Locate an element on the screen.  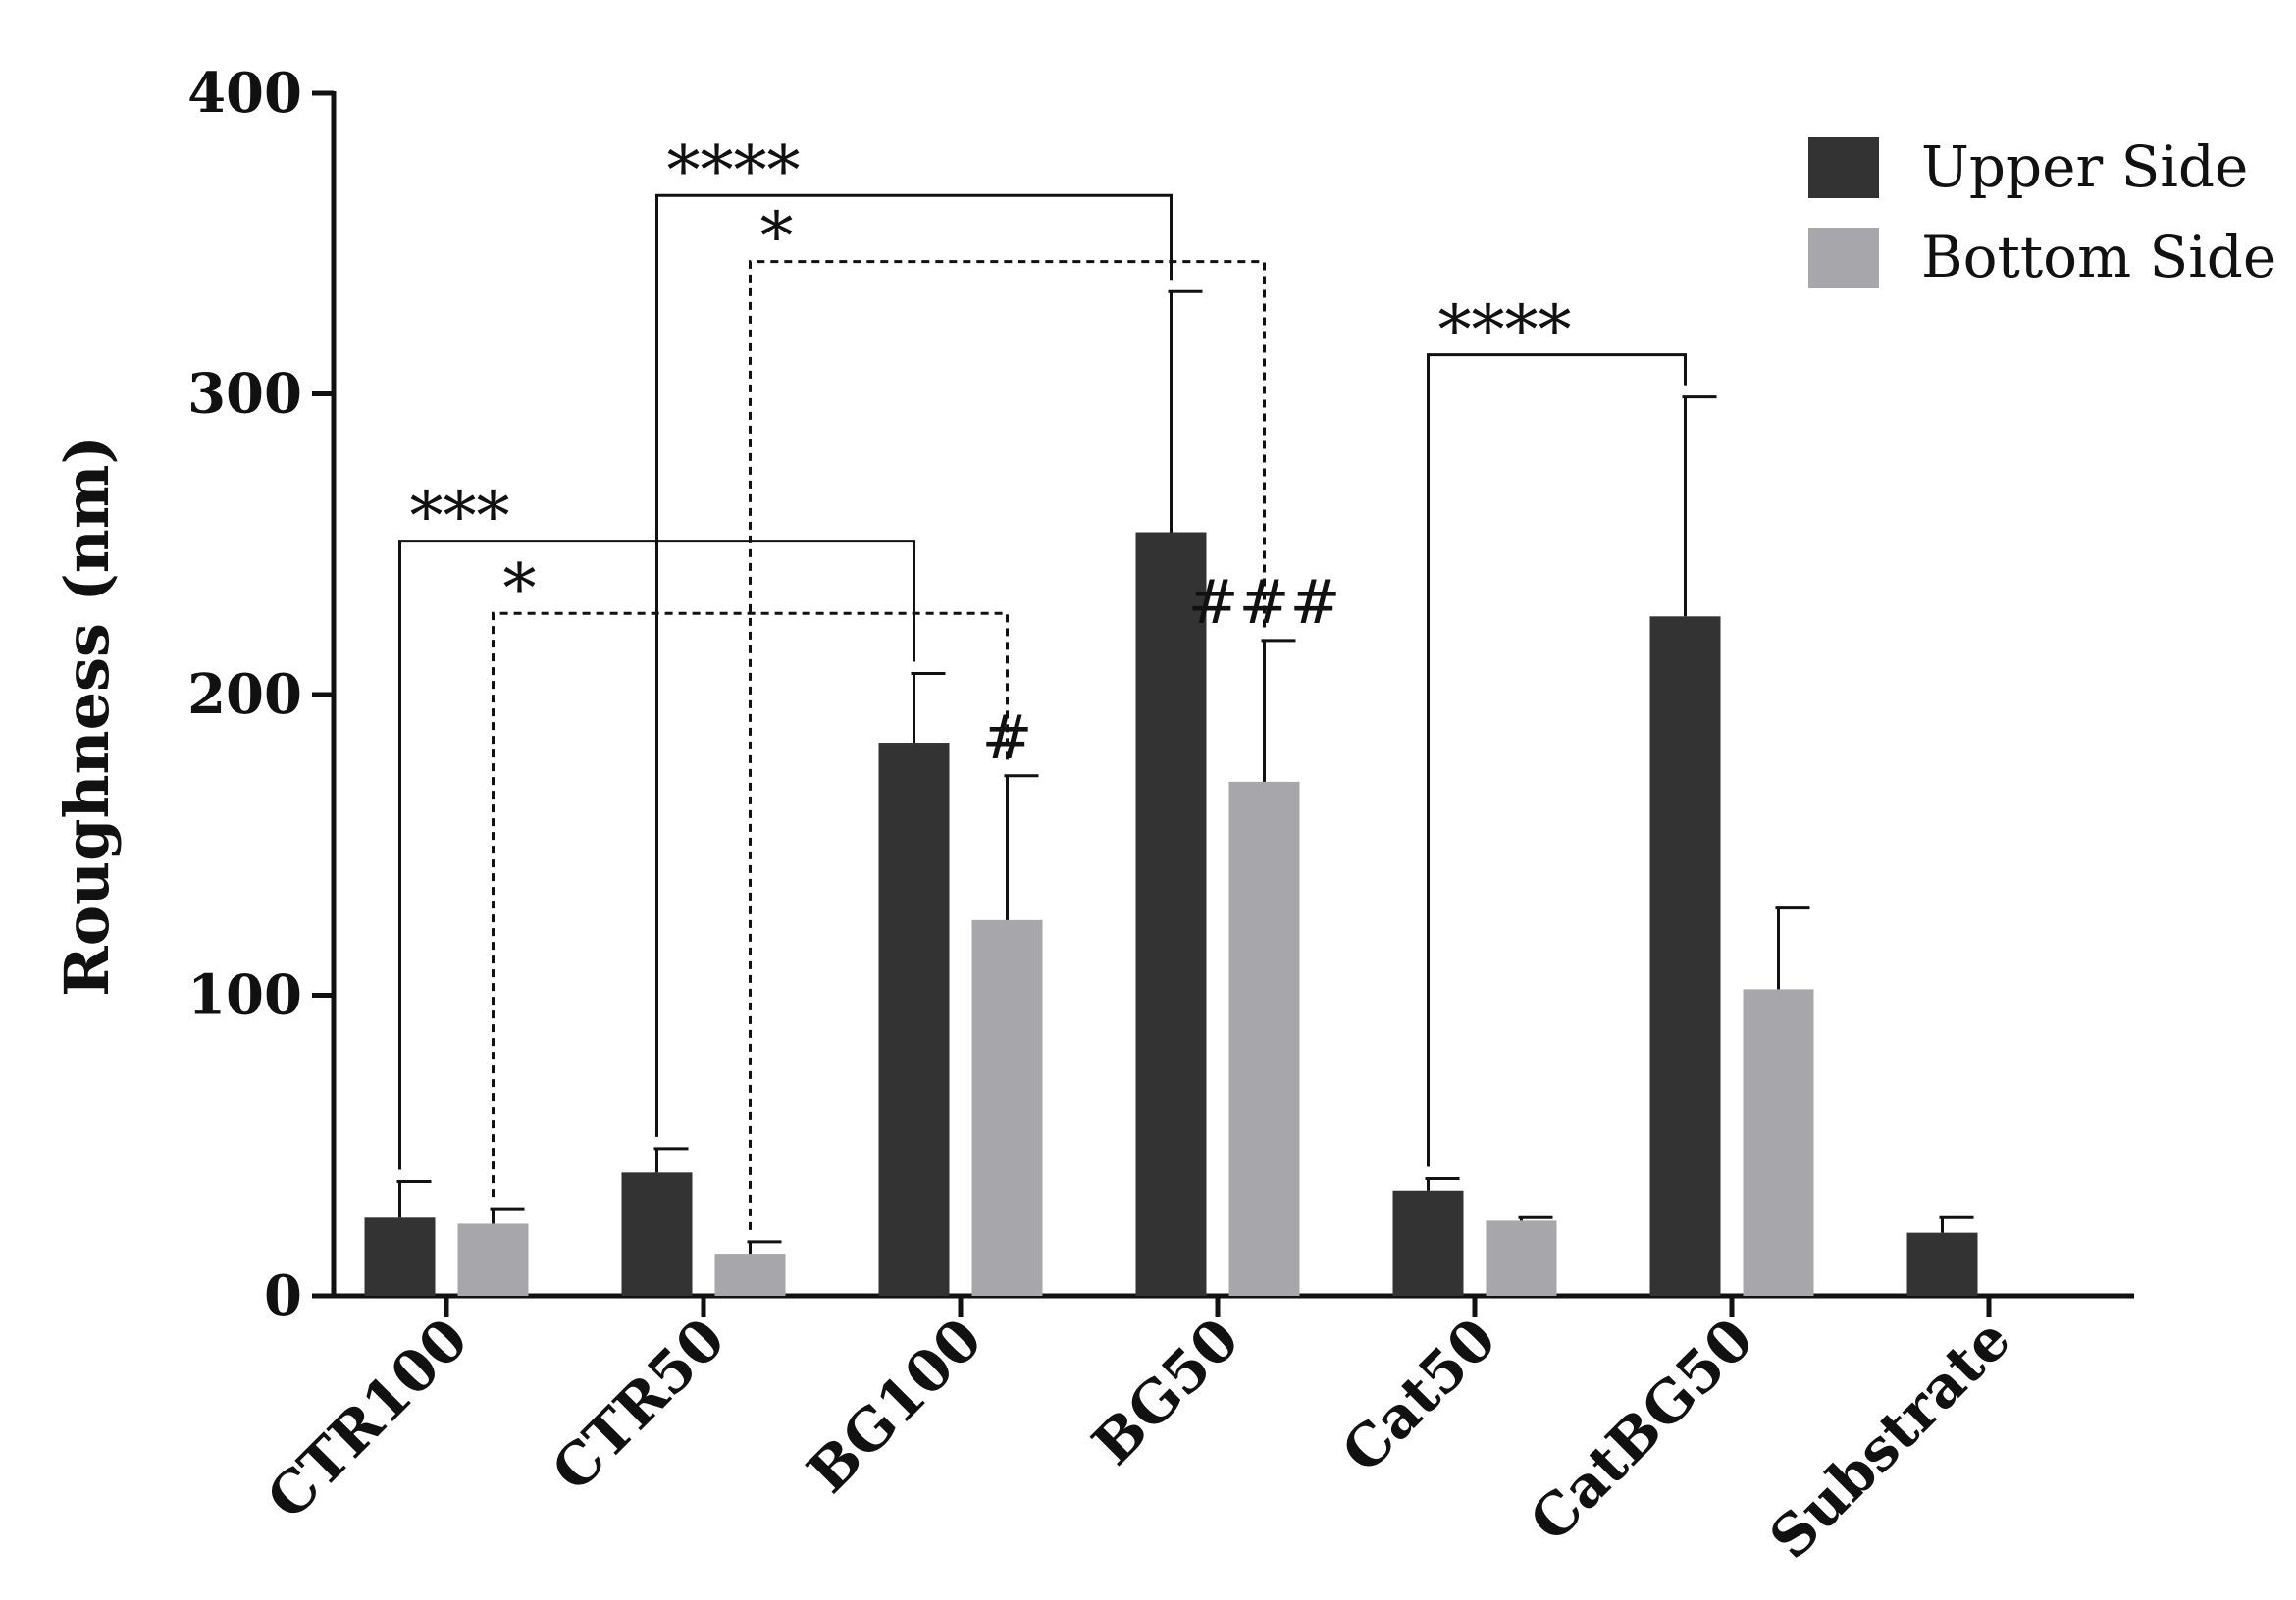
y-tick-label: 300 is located at coordinates (244, 394).